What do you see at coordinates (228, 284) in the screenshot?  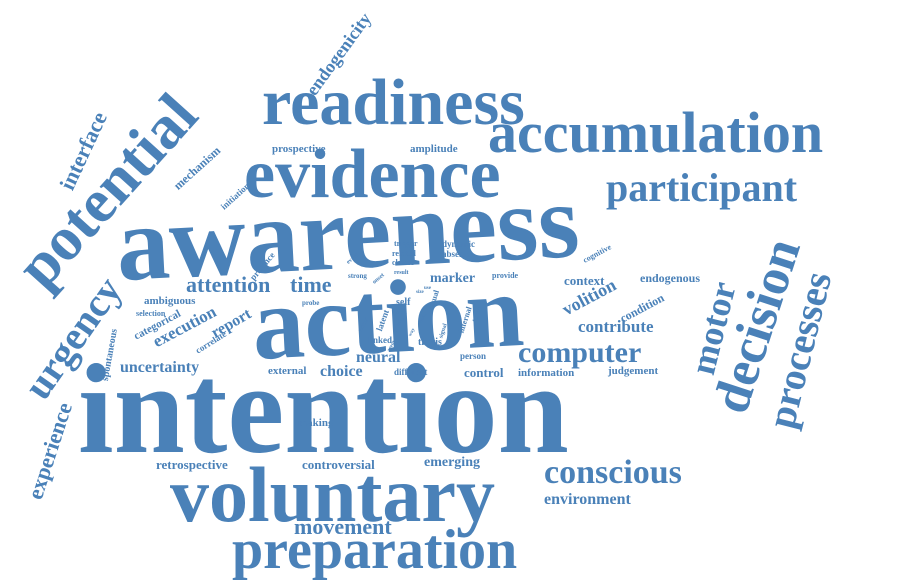 I see `word-attention: attention` at bounding box center [228, 284].